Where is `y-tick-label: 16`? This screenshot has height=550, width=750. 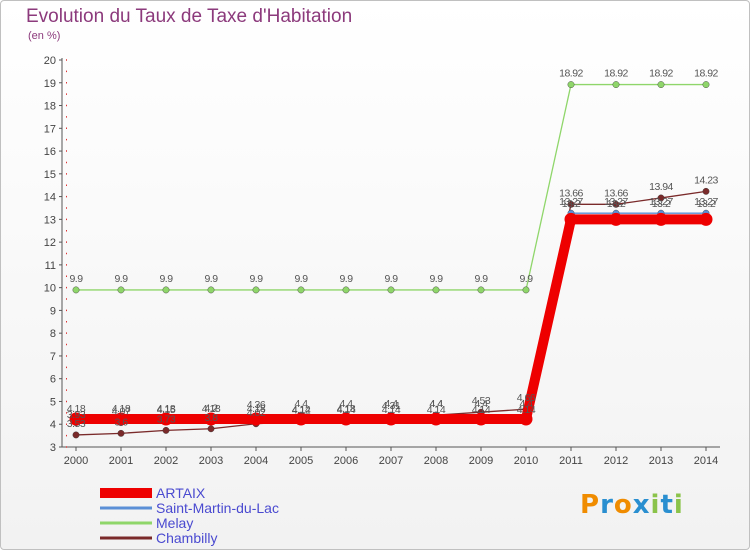
y-tick-label: 16 is located at coordinates (50, 152).